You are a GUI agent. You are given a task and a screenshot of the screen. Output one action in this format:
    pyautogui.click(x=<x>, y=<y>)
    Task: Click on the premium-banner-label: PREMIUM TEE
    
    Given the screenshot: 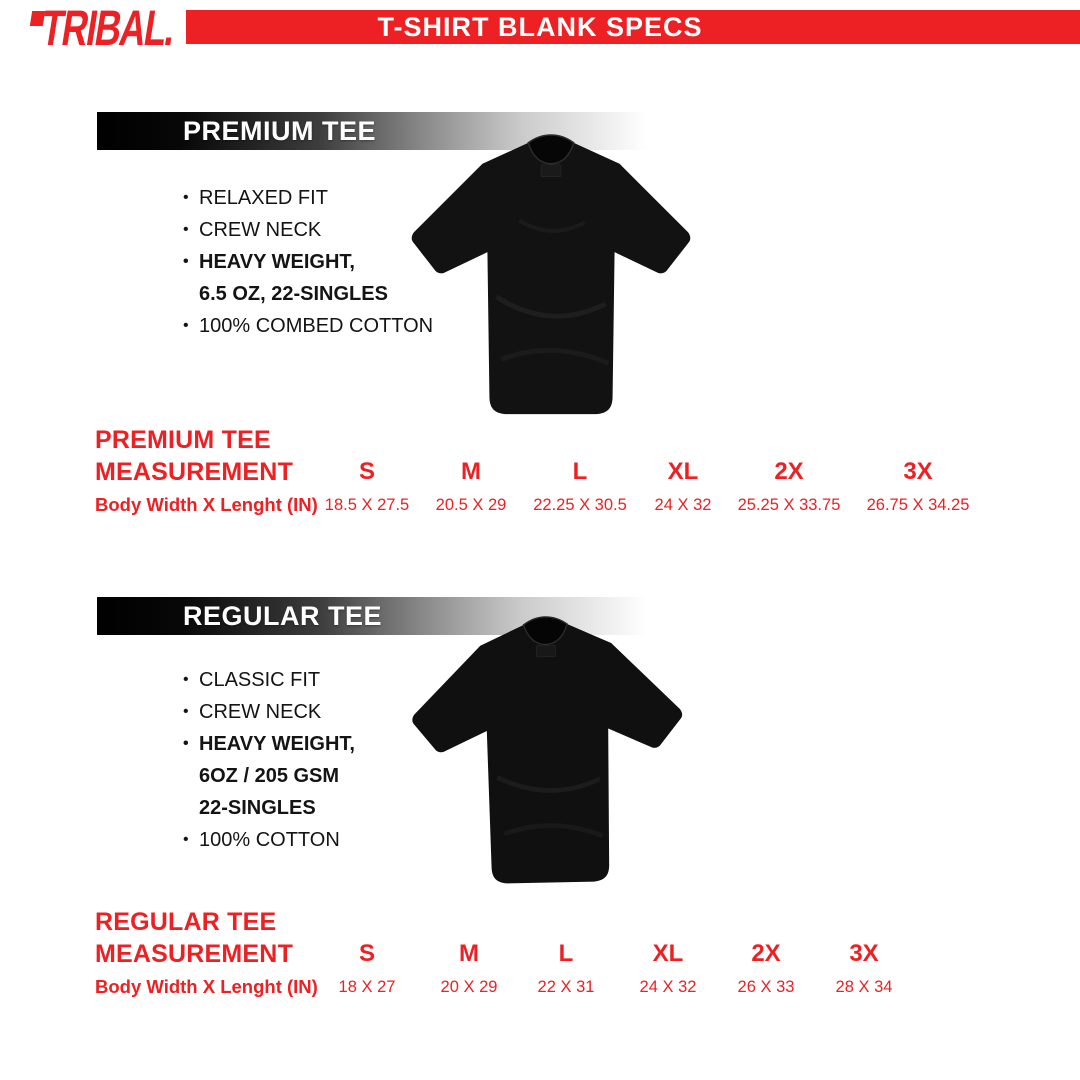 What is the action you would take?
    pyautogui.click(x=280, y=131)
    